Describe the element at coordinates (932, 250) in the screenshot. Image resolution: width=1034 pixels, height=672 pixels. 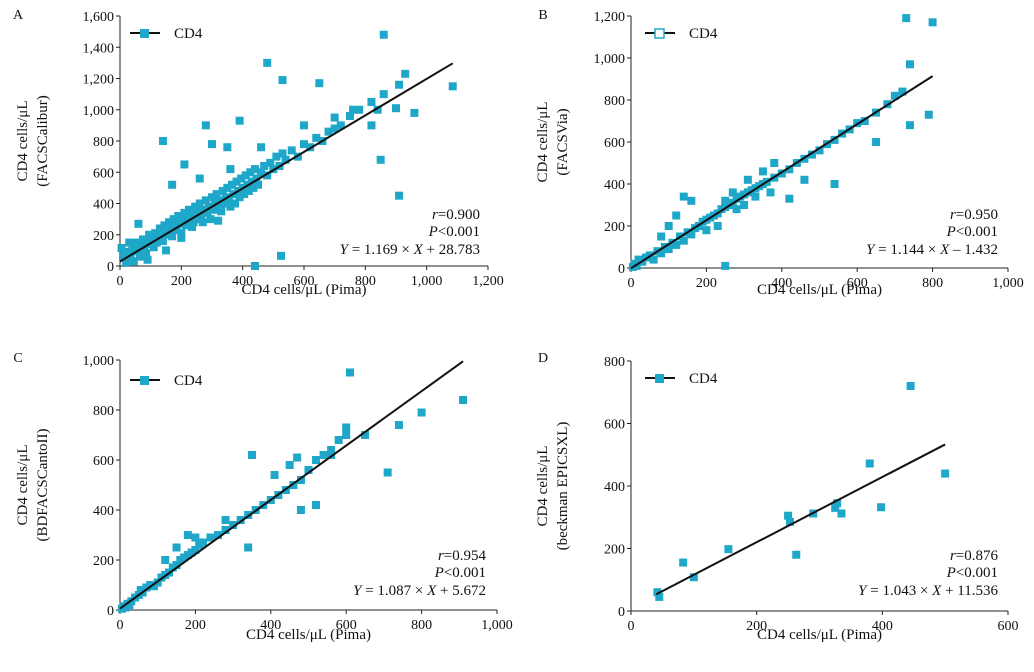
I see `stat-equation: Y = 1.144 × X – 1.432` at that location.